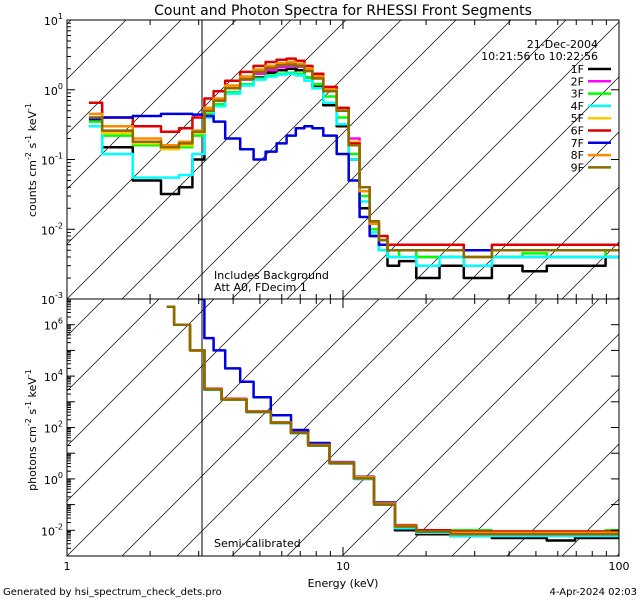 This screenshot has width=640, height=600. I want to click on footer-created-date: 4-Apr-2024 02:03, so click(593, 592).